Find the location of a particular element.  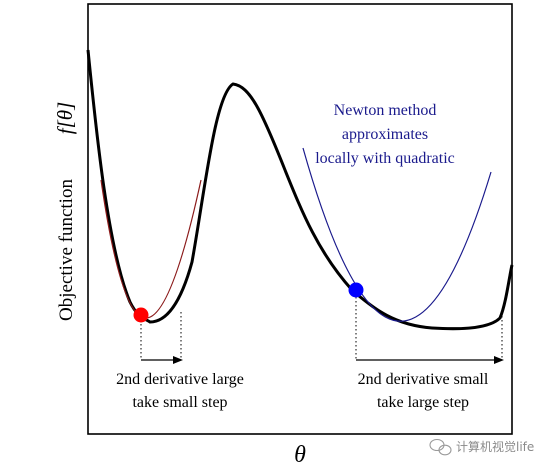

left-step-arrow is located at coordinates (162, 360).